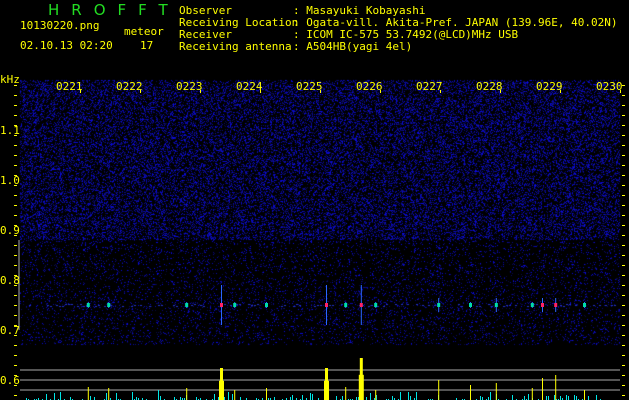  What do you see at coordinates (10, 280) in the screenshot?
I see `y-tick-label: 0.8` at bounding box center [10, 280].